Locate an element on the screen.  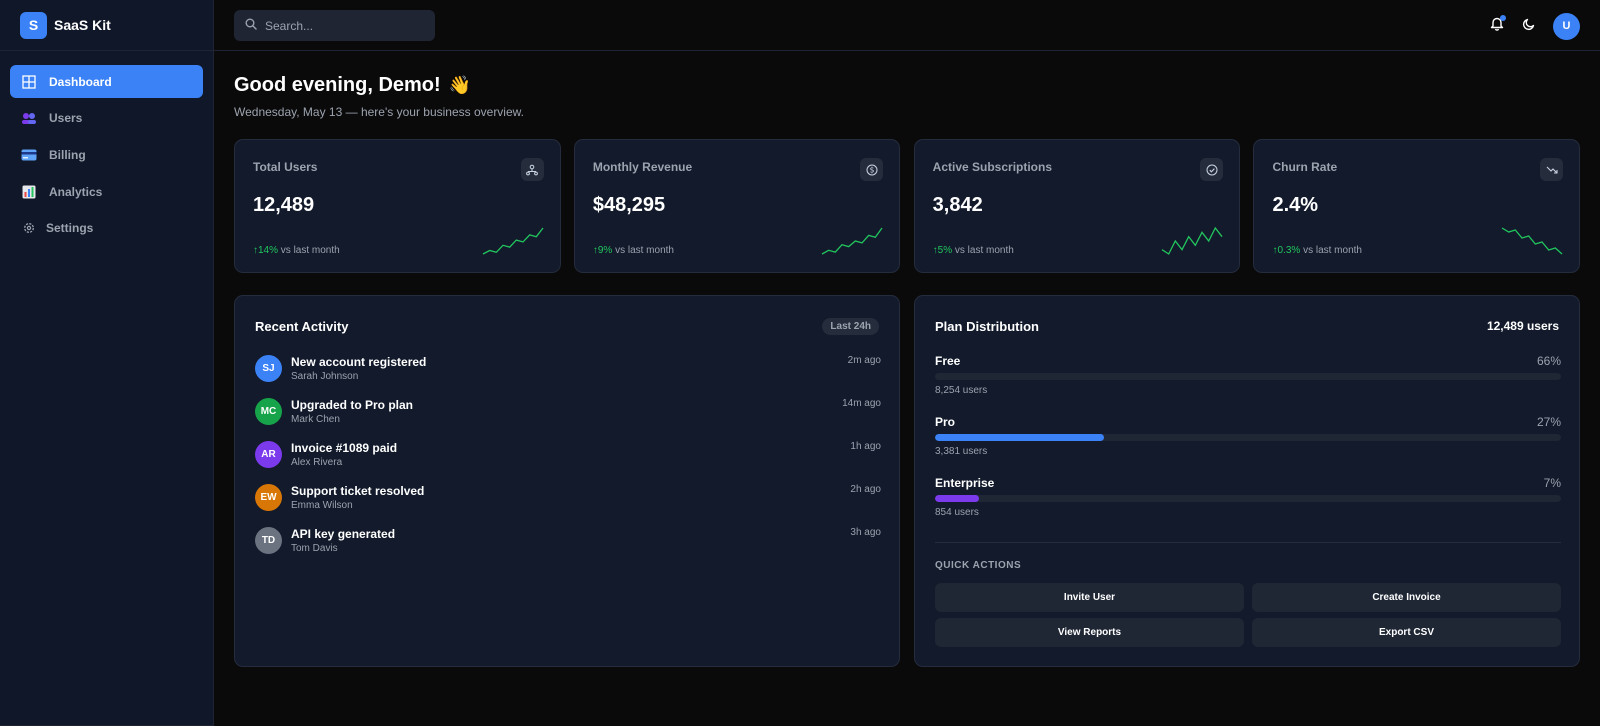
plan-progress-track is located at coordinates (1248, 376).